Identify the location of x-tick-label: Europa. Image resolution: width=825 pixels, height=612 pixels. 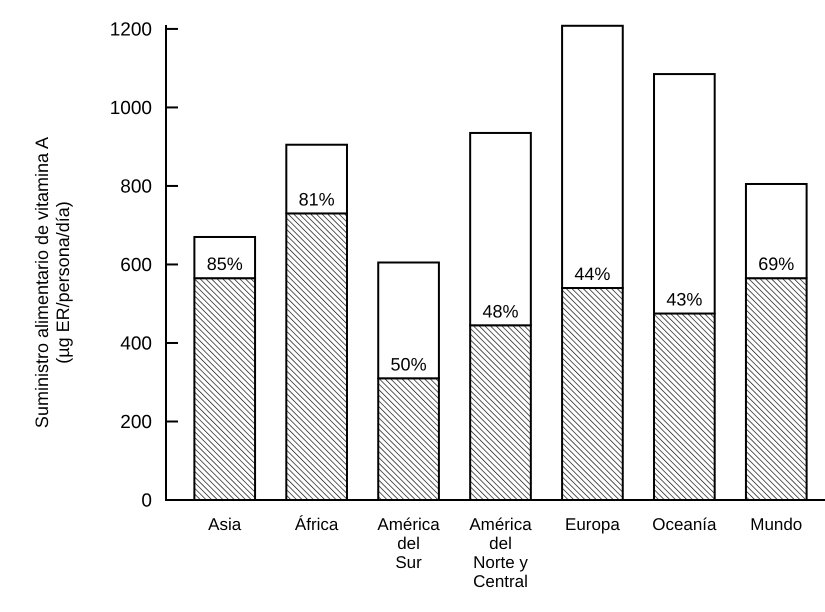
(592, 524).